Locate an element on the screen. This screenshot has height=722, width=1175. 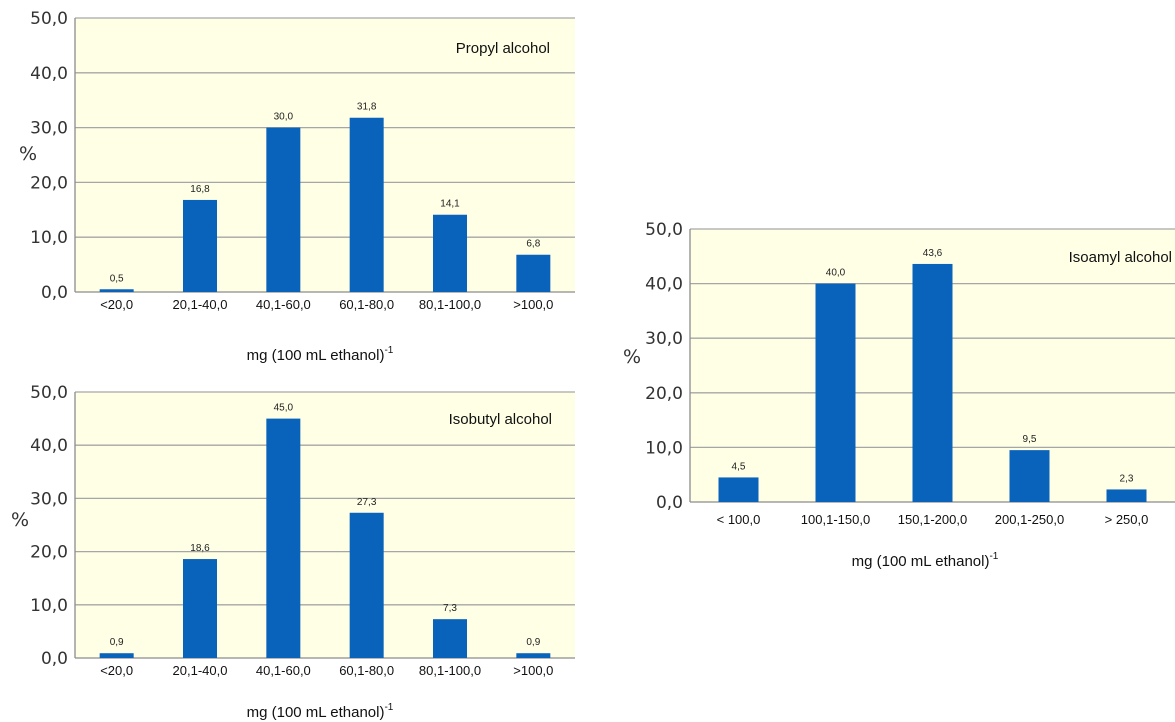
x-tick-label: > 250,0 is located at coordinates (1127, 519).